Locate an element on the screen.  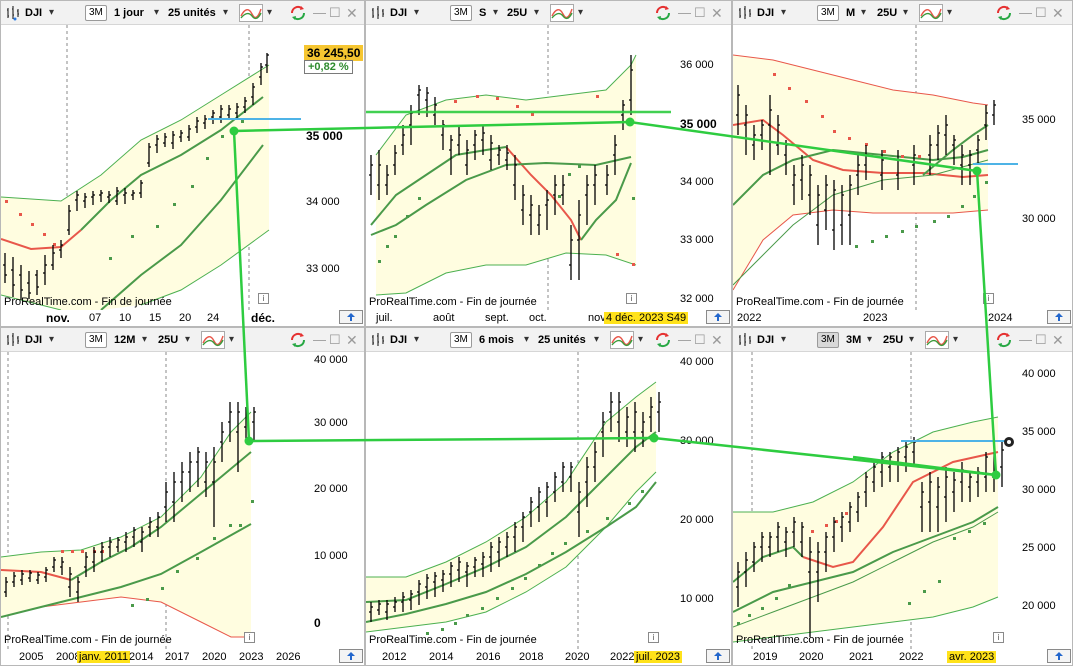
period-selector: 1 jour is located at coordinates (129, 13).